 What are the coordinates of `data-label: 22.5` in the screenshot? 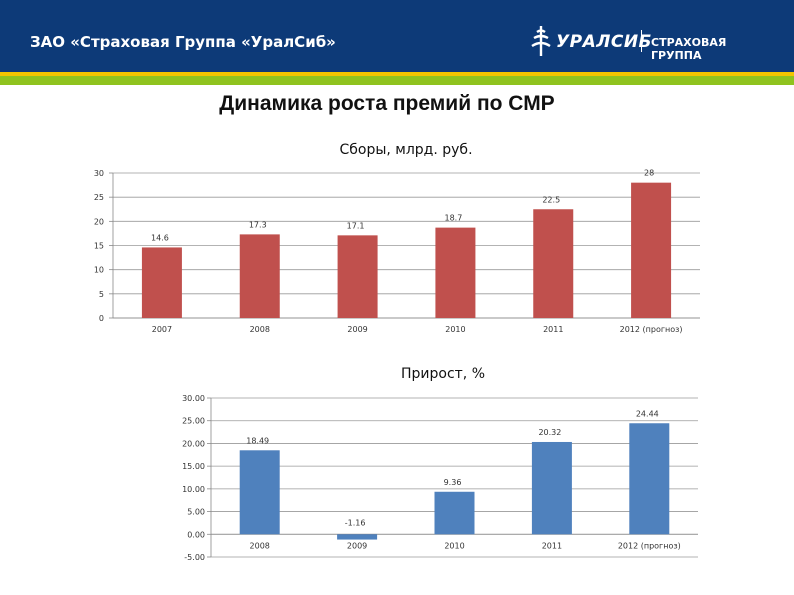 It's located at (551, 199).